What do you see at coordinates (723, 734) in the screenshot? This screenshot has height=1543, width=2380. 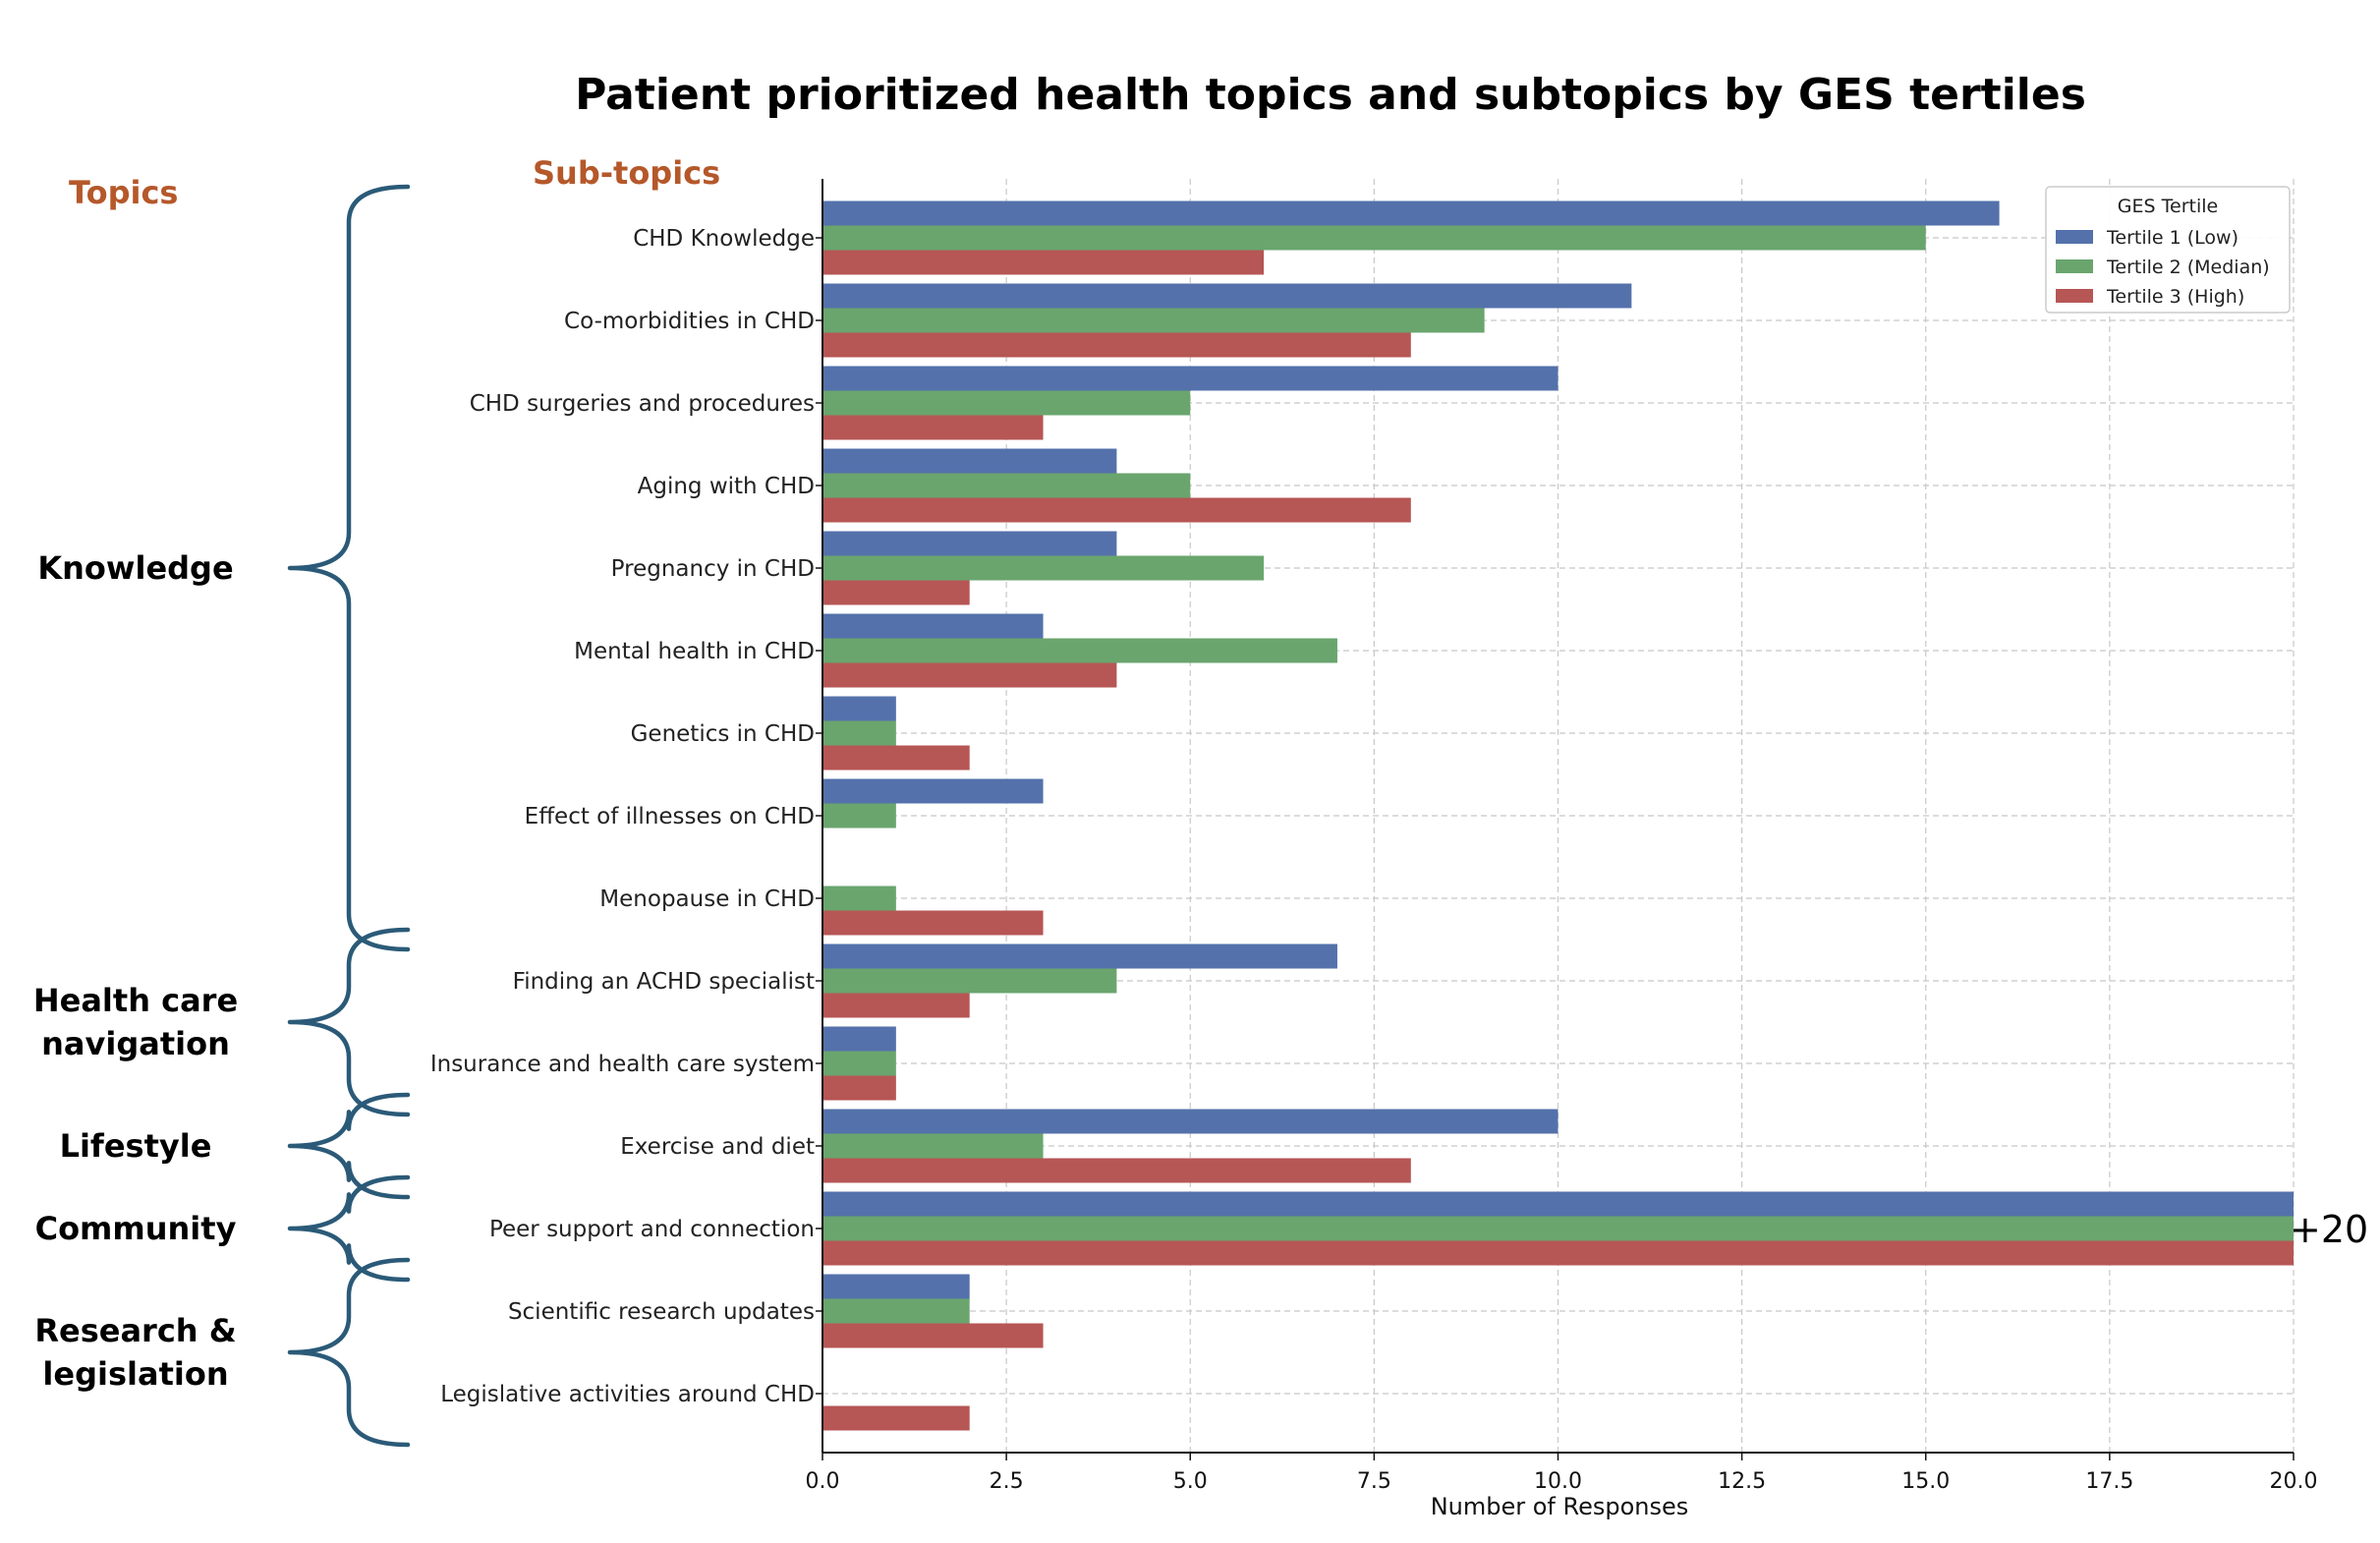 I see `category-label: Genetics in CHD` at bounding box center [723, 734].